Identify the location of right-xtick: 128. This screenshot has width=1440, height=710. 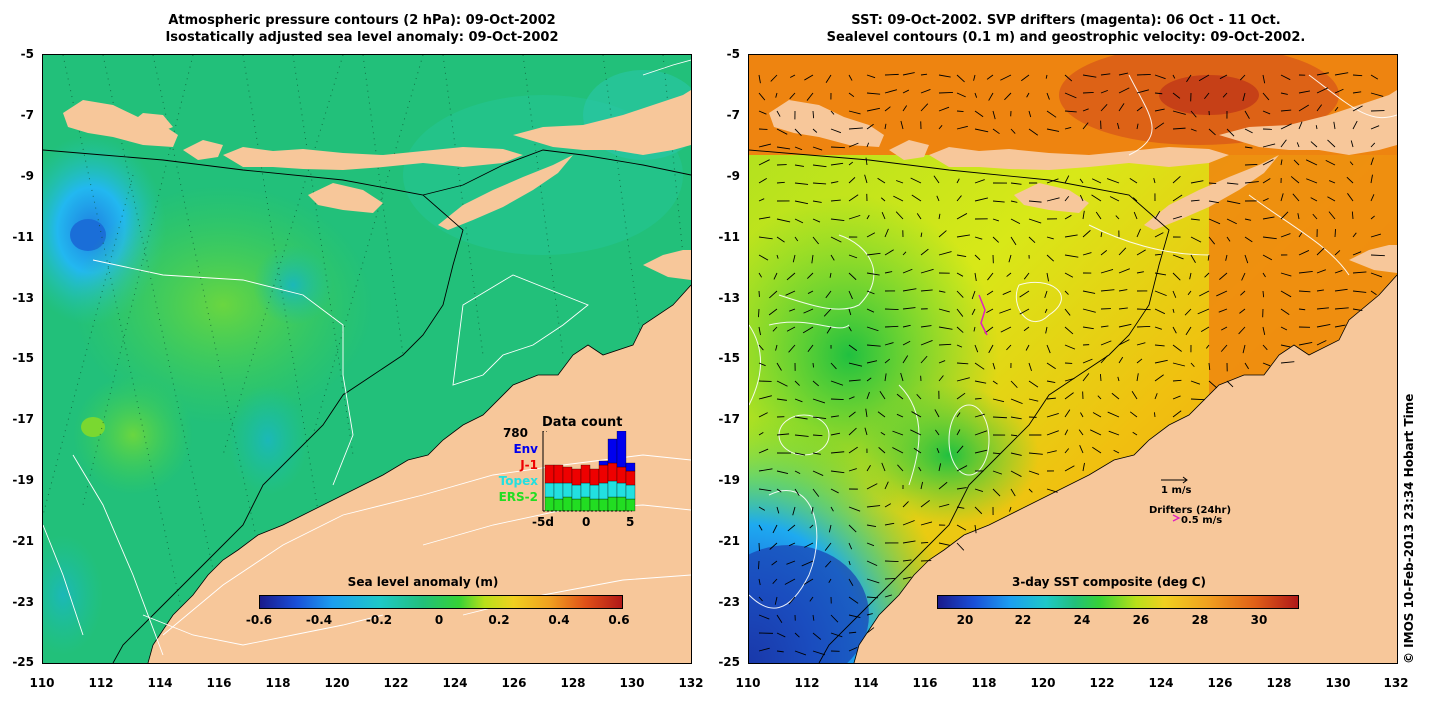
(1279, 683).